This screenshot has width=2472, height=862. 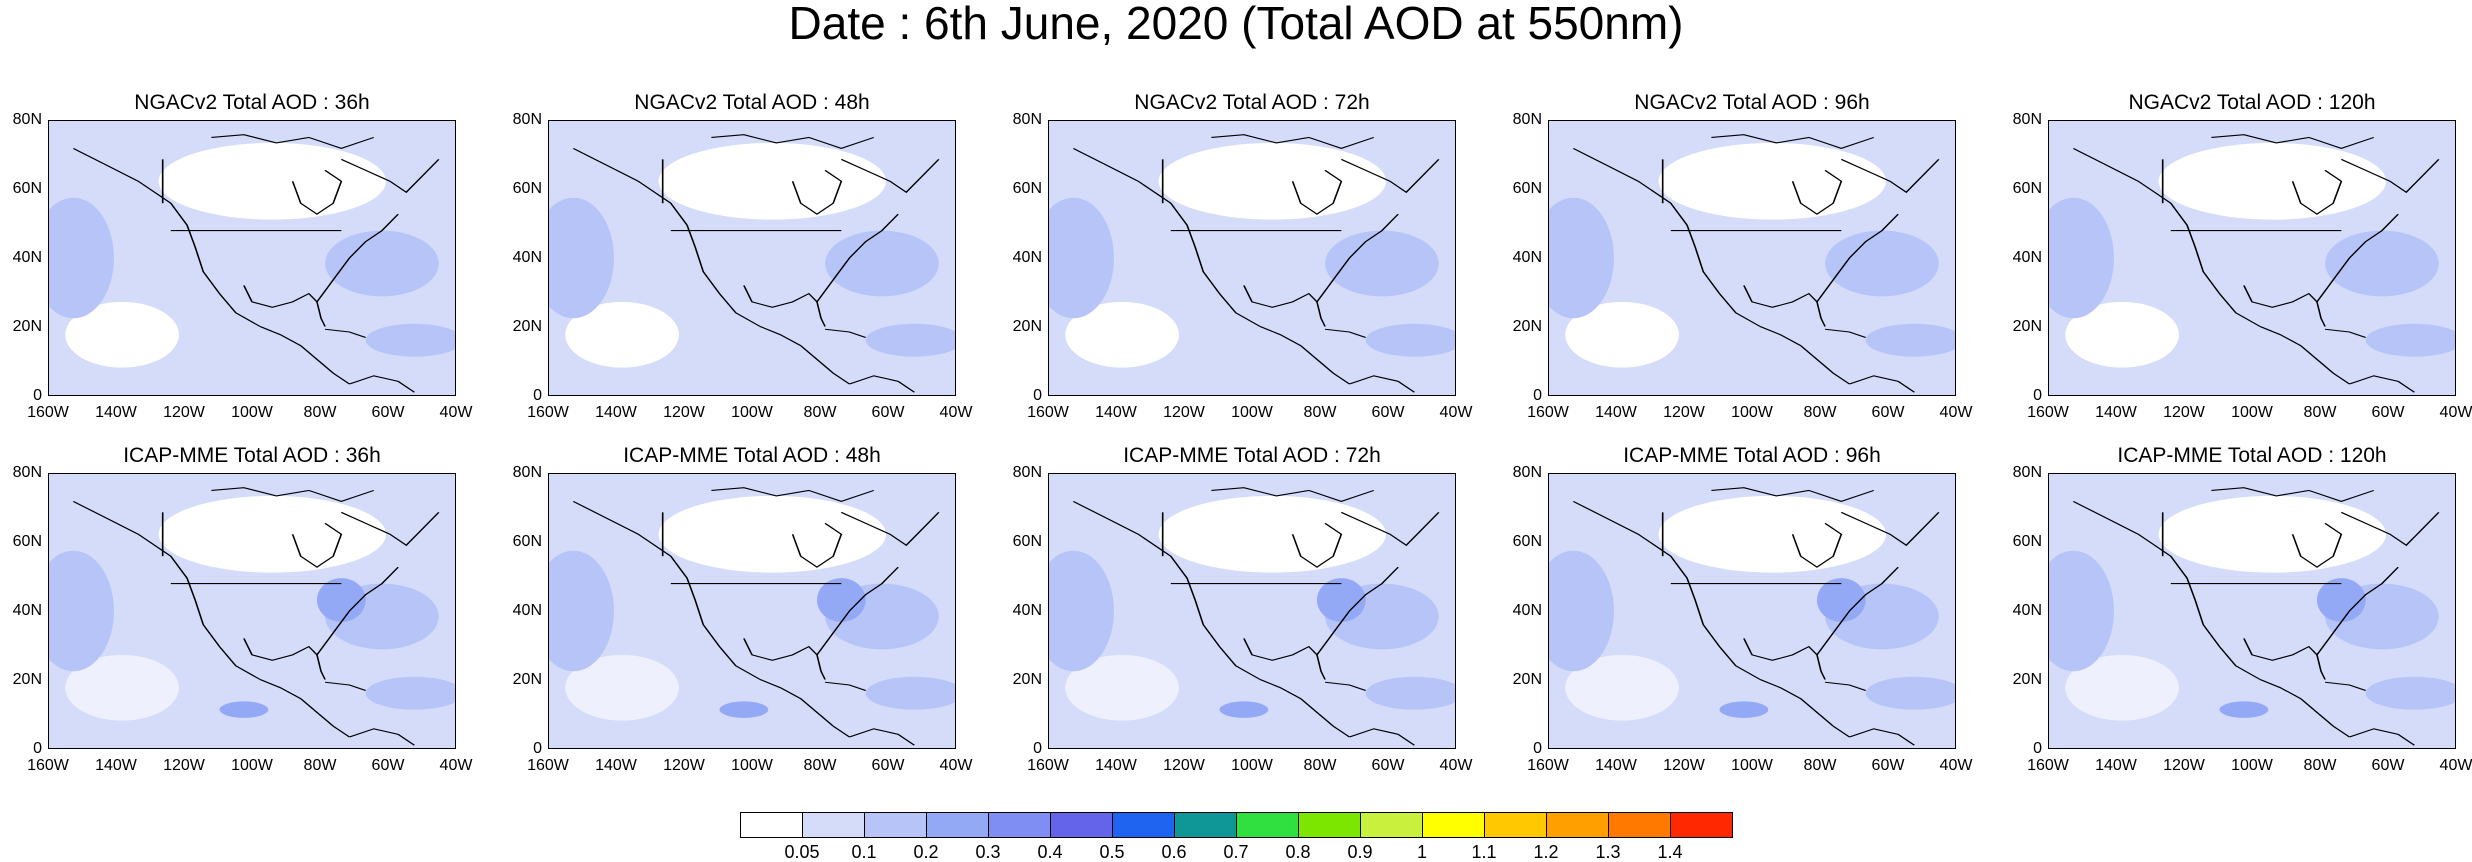 What do you see at coordinates (27, 188) in the screenshot?
I see `lat-tick-label: 60N` at bounding box center [27, 188].